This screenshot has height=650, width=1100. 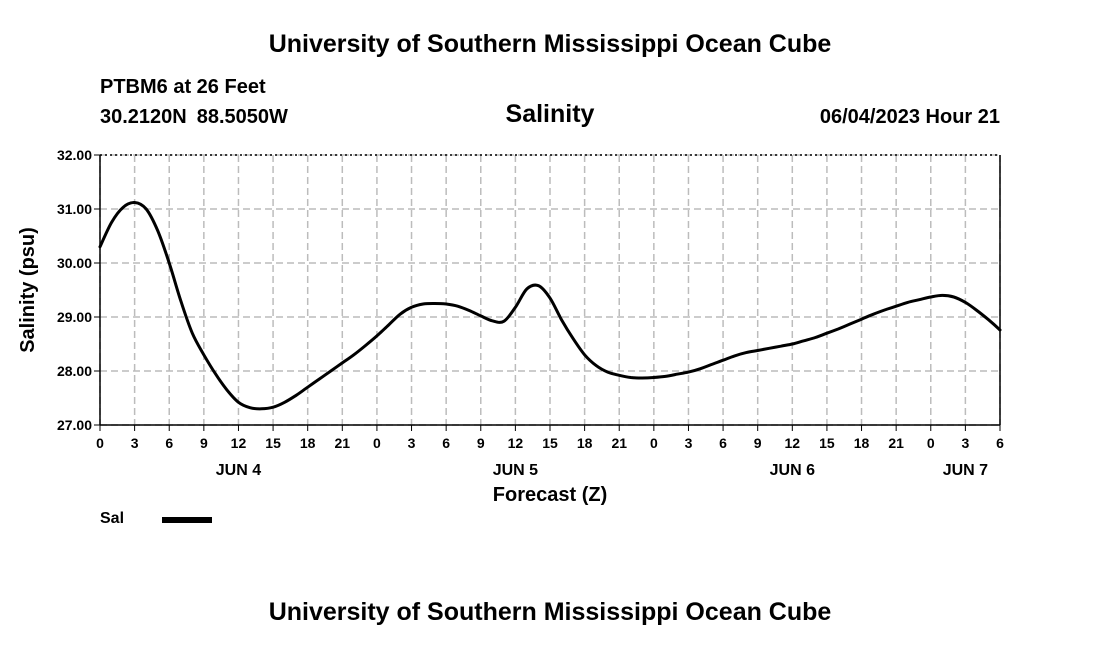 What do you see at coordinates (74, 371) in the screenshot?
I see `y-tick-label: 28.00` at bounding box center [74, 371].